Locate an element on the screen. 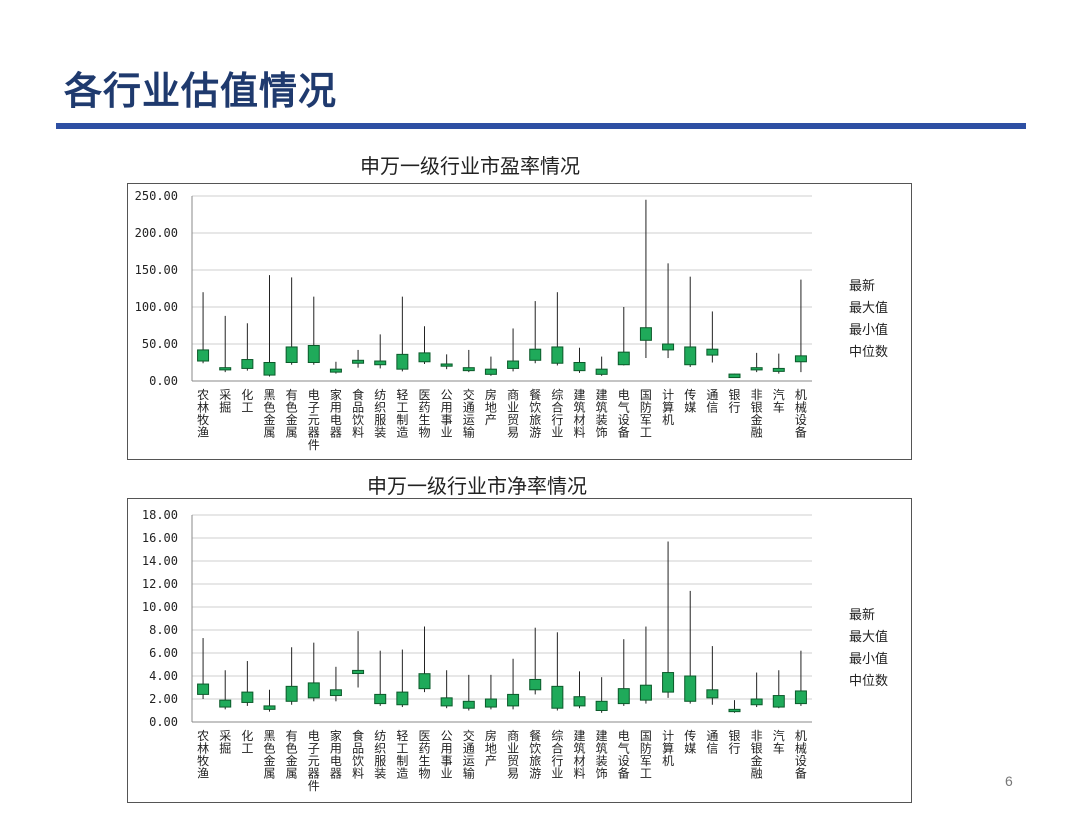 The width and height of the screenshot is (1080, 820). pe-ytick-label: 0.00 is located at coordinates (163, 381).